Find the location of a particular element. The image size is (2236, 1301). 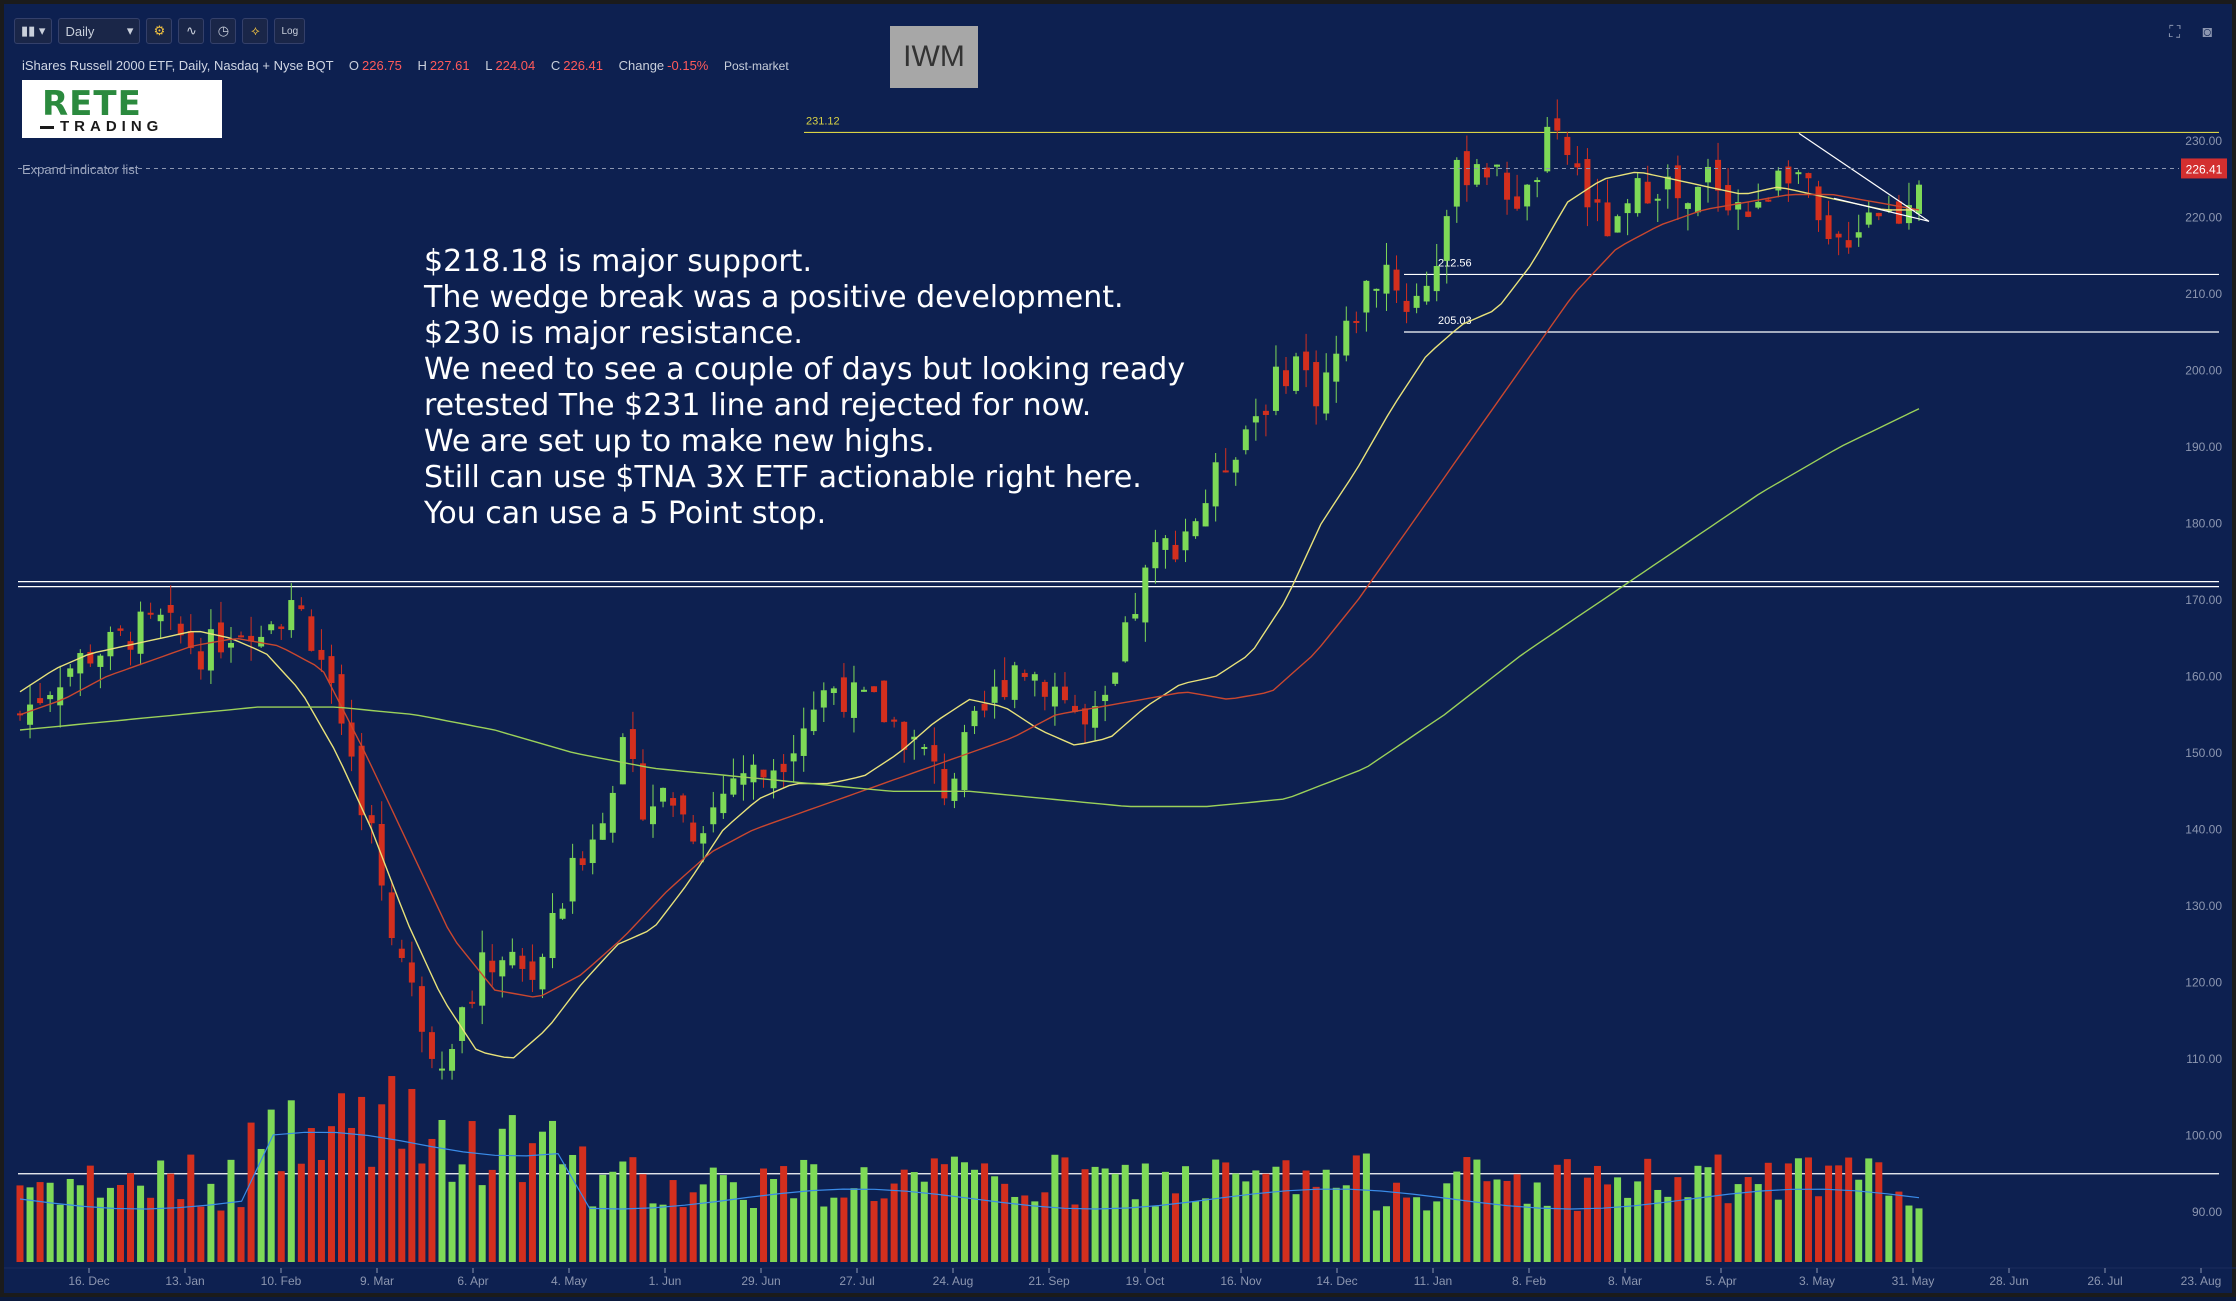

log-scale-button: Log is located at coordinates (290, 31).